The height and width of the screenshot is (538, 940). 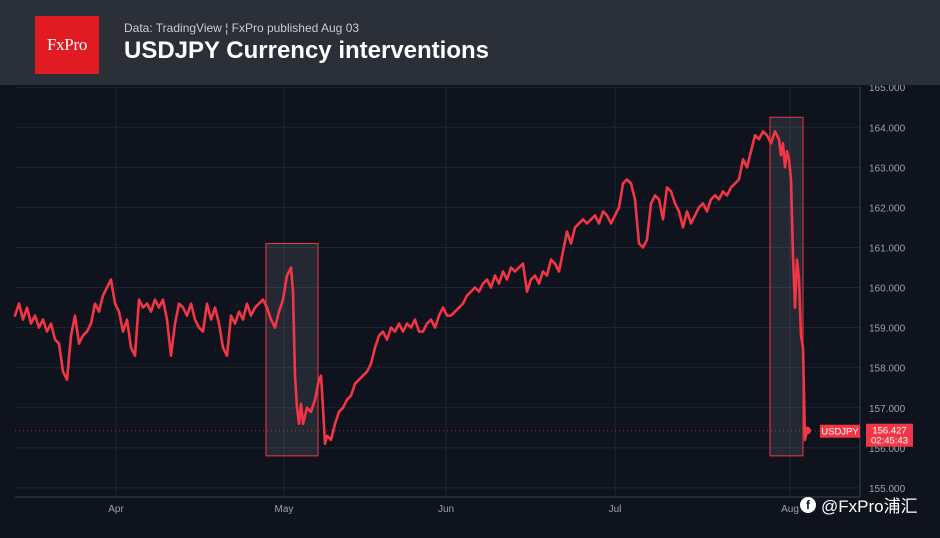 What do you see at coordinates (887, 409) in the screenshot?
I see `y-tick-label: 157.000` at bounding box center [887, 409].